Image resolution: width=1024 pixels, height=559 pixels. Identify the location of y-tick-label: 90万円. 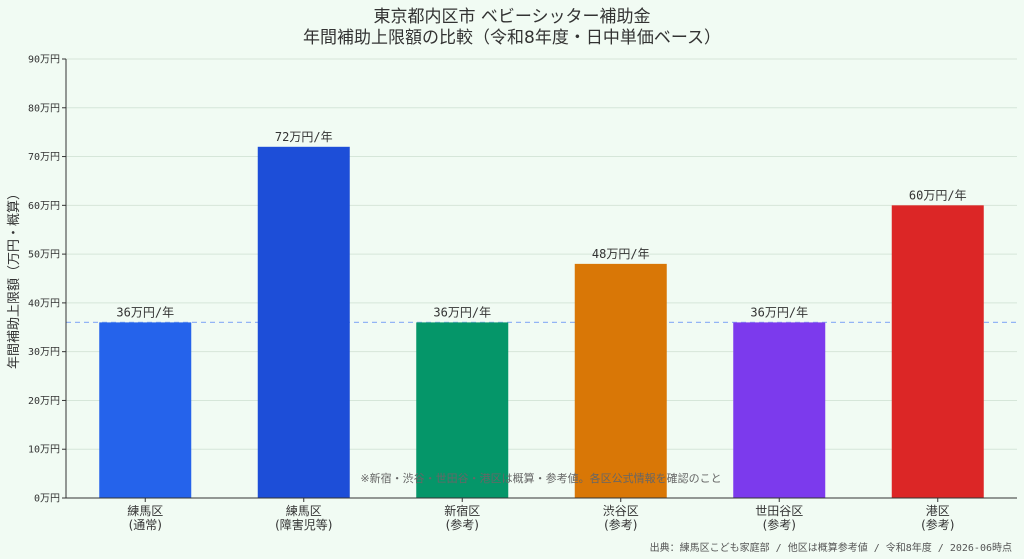
(44, 60).